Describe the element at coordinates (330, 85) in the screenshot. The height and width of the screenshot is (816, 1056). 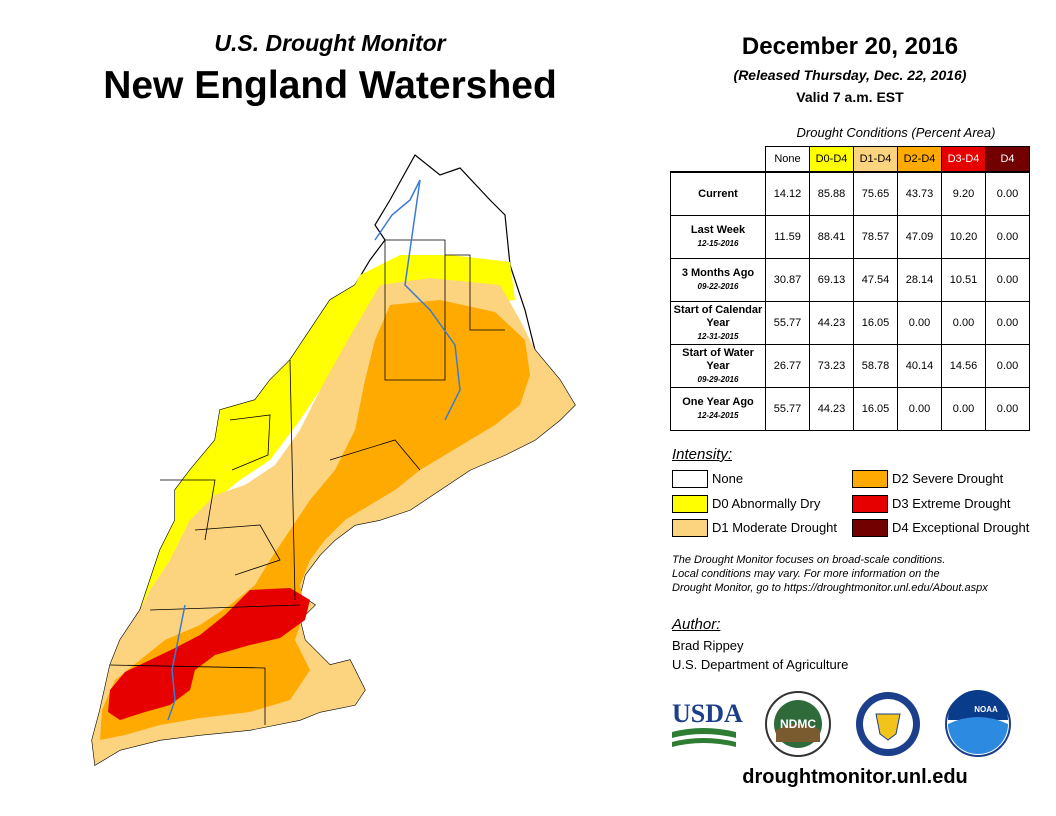
I see `map-title: New England Watershed` at that location.